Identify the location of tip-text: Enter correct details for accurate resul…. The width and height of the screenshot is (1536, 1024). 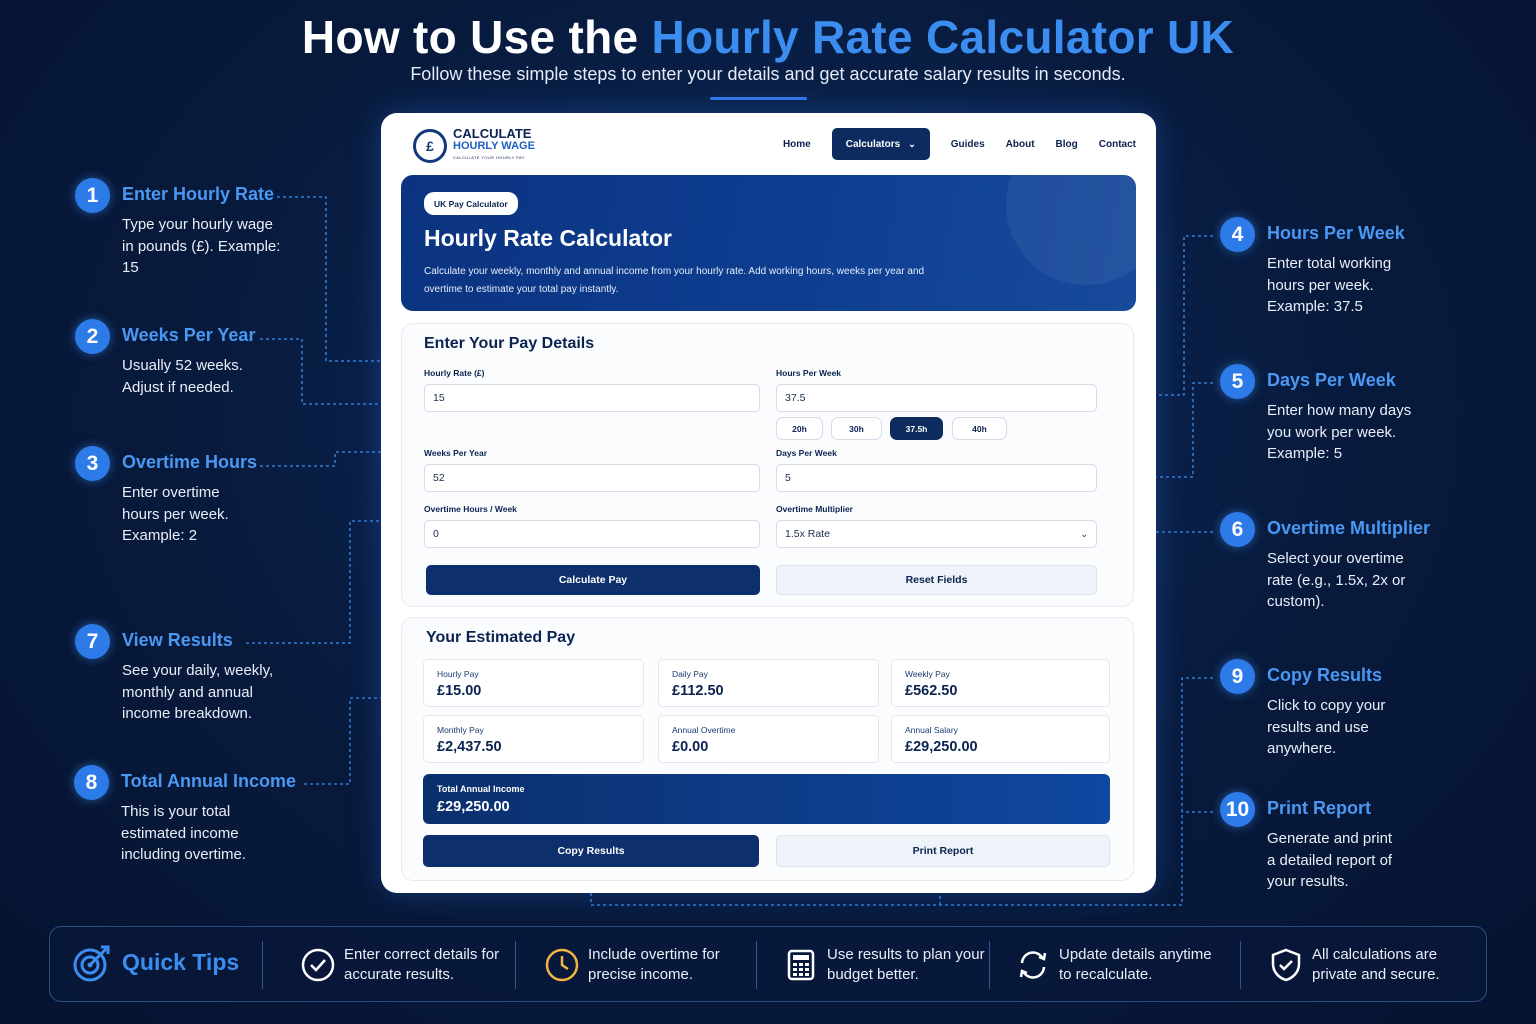
(422, 964).